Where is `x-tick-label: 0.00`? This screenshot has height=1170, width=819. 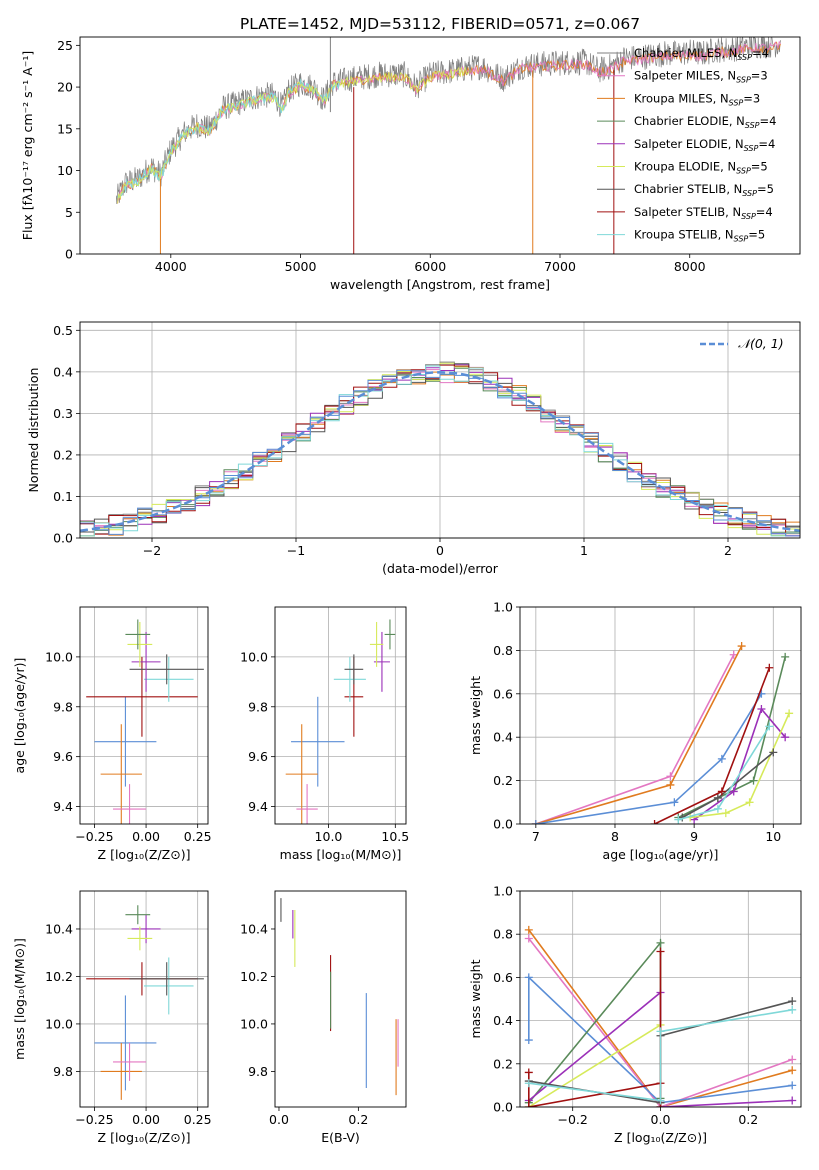
x-tick-label: 0.00 is located at coordinates (146, 836).